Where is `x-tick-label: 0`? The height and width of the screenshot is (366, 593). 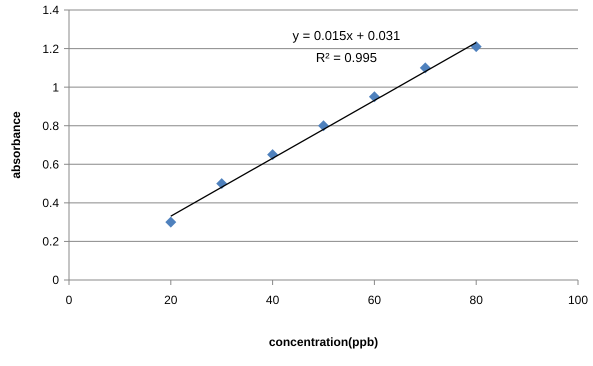 x-tick-label: 0 is located at coordinates (69, 300).